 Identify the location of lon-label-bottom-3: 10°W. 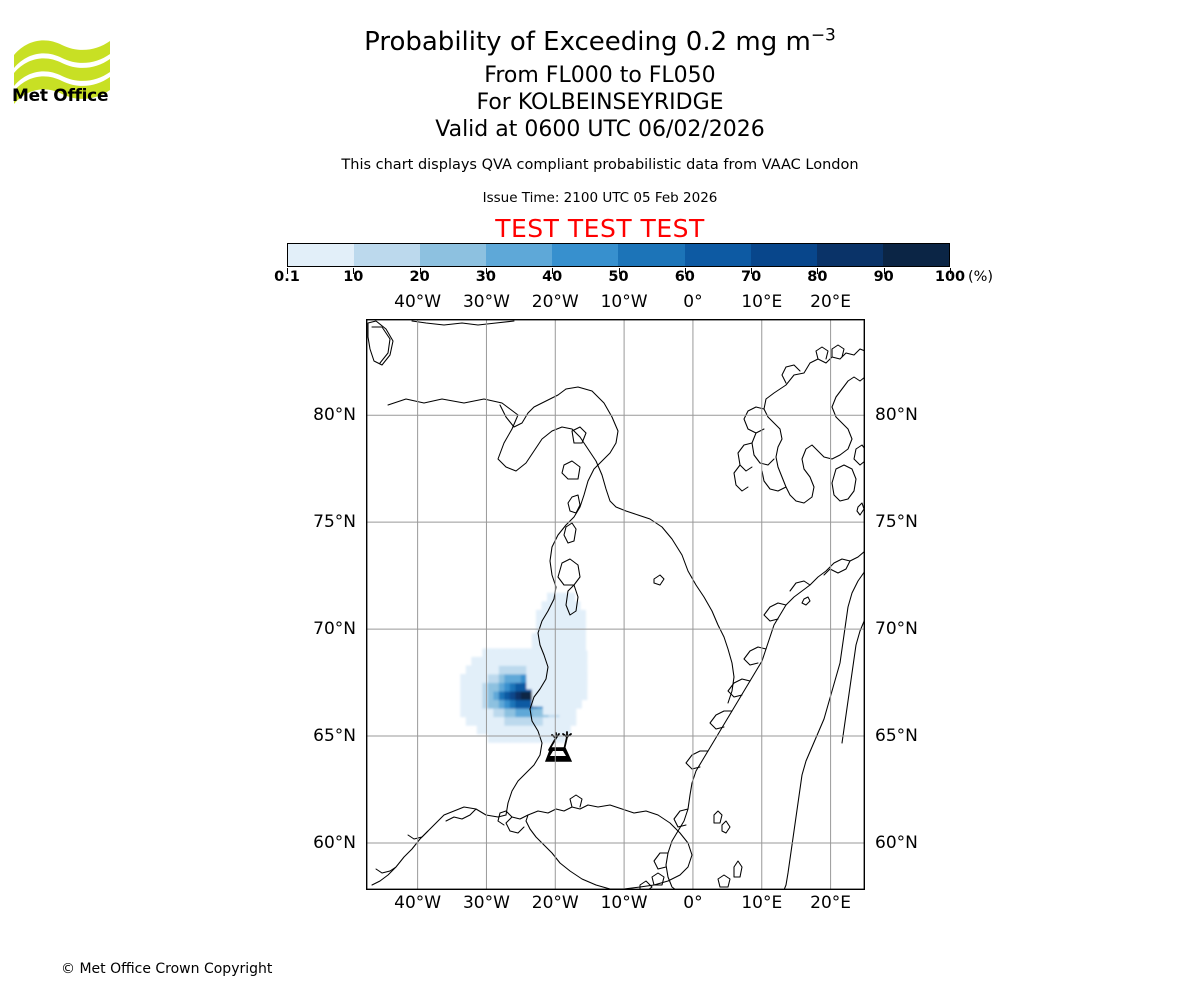
(624, 903).